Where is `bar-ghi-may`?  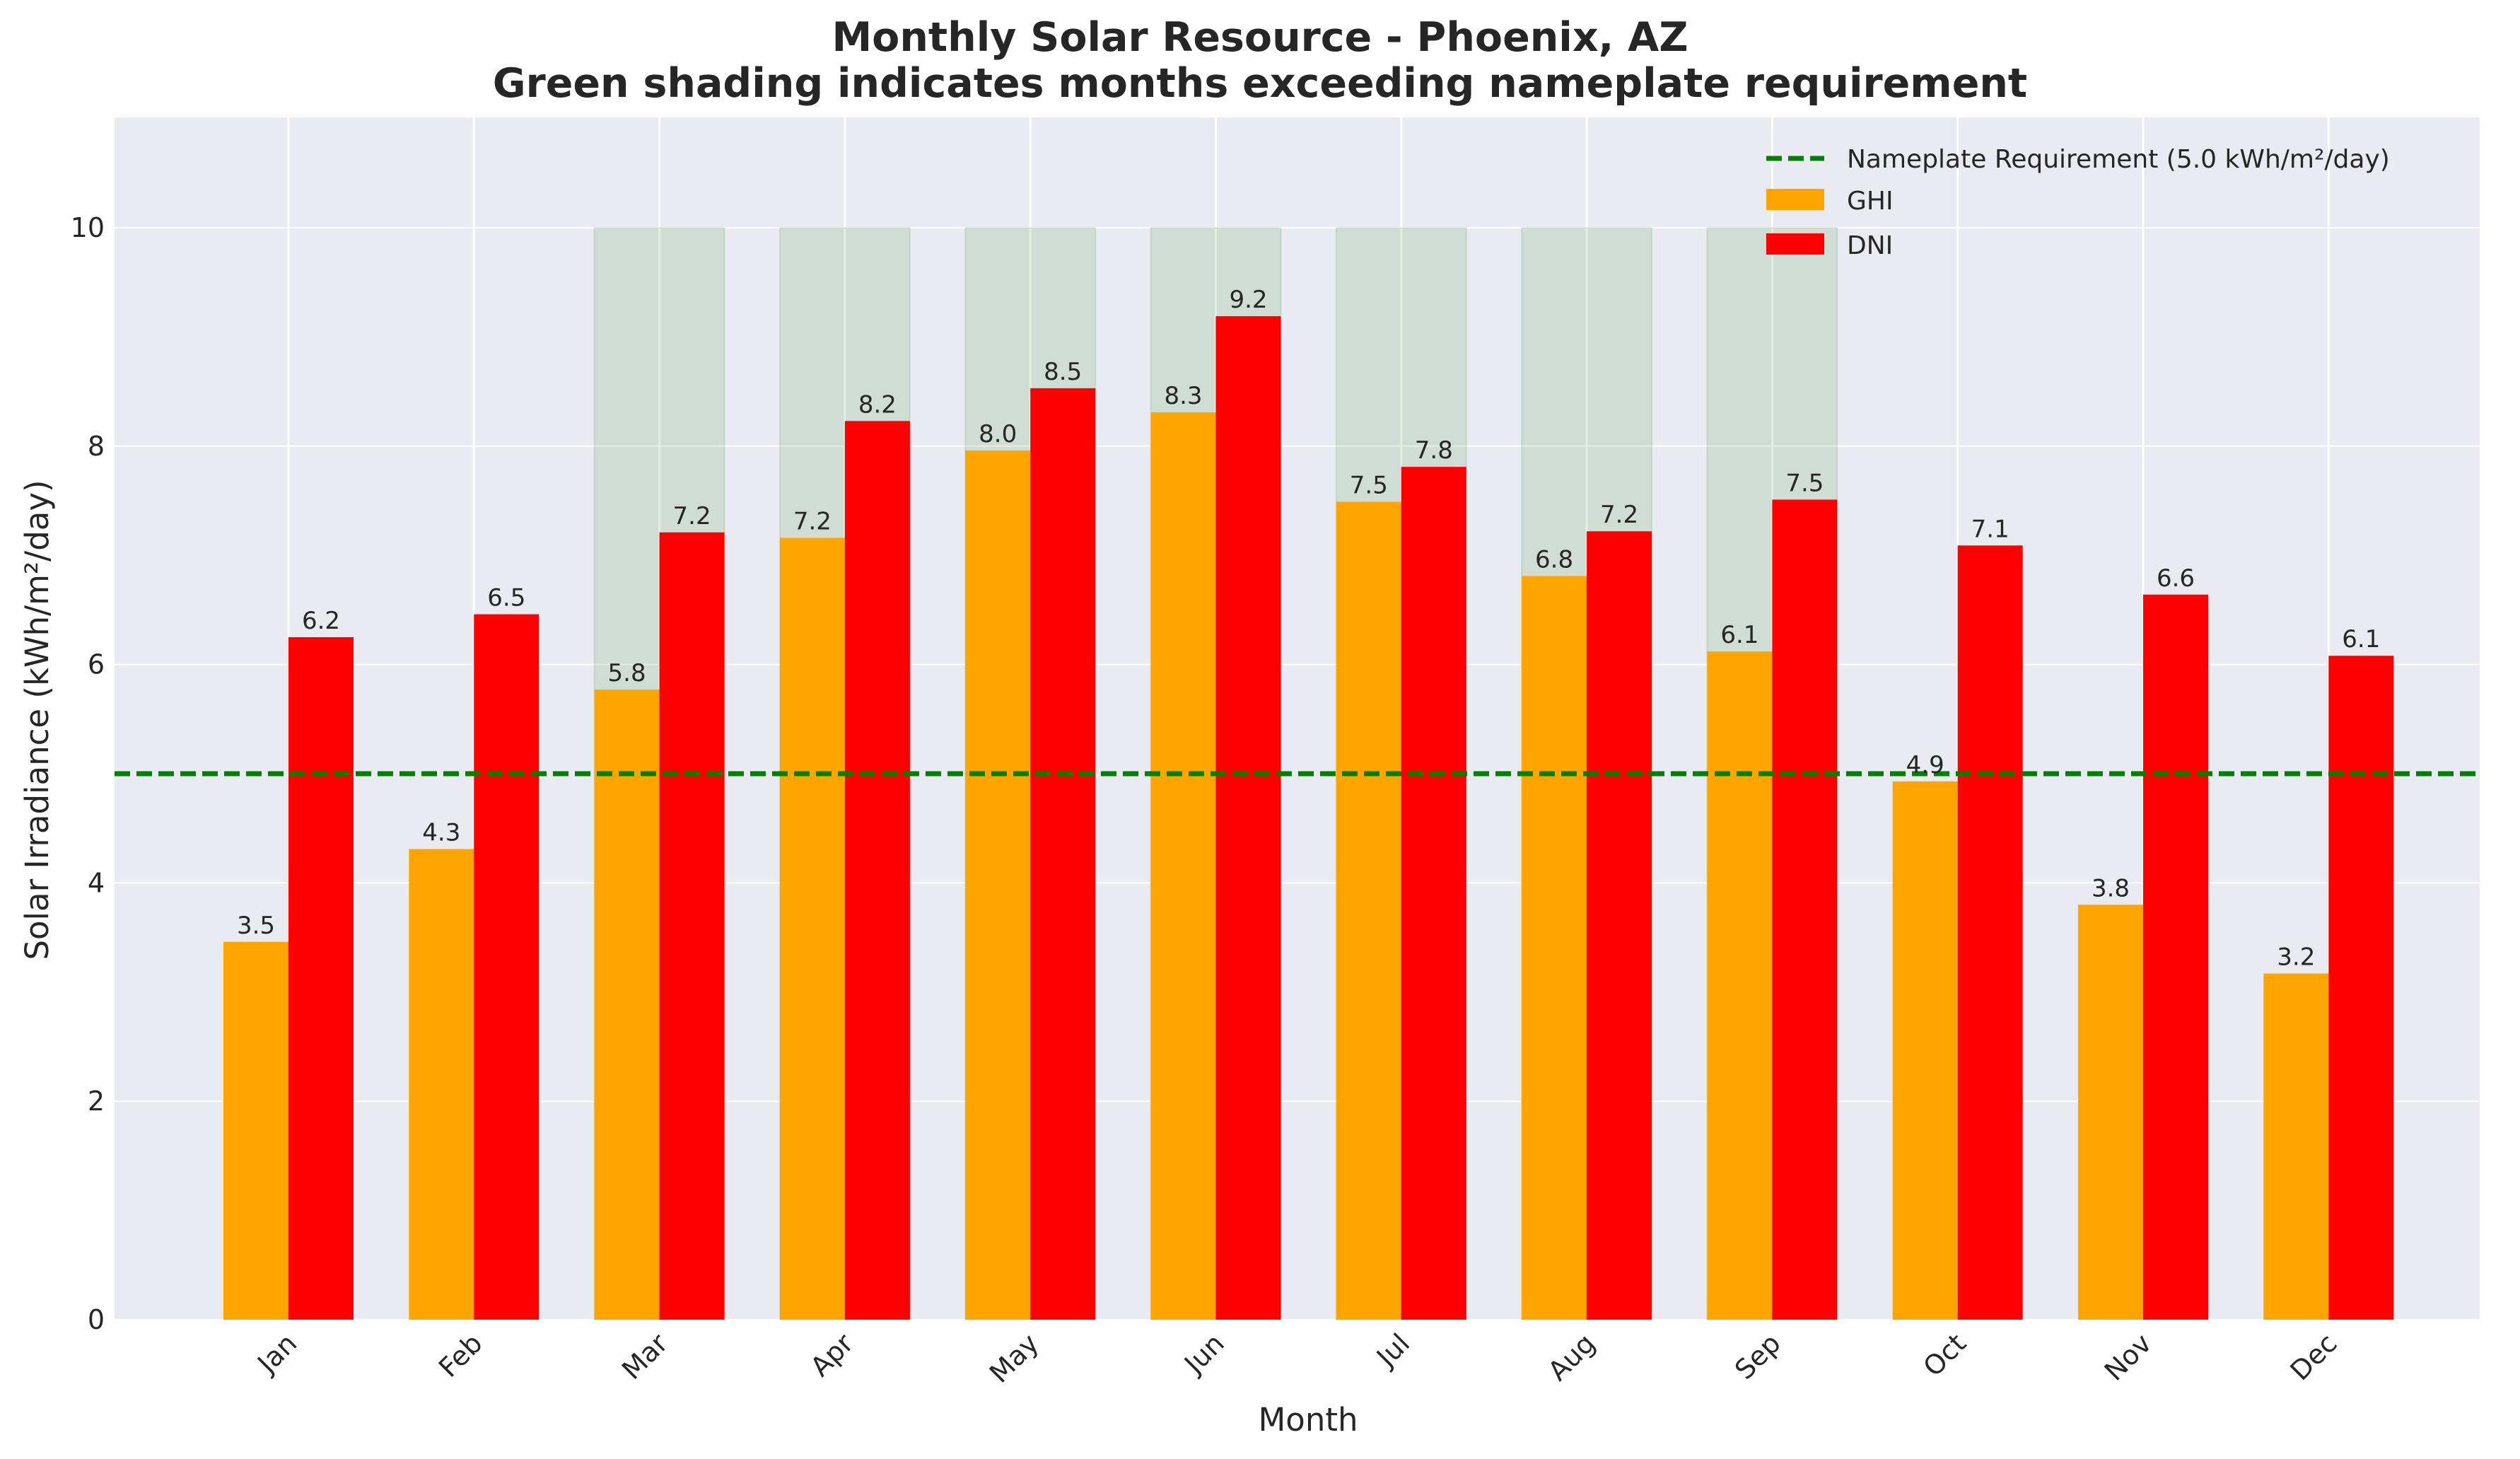
bar-ghi-may is located at coordinates (998, 885).